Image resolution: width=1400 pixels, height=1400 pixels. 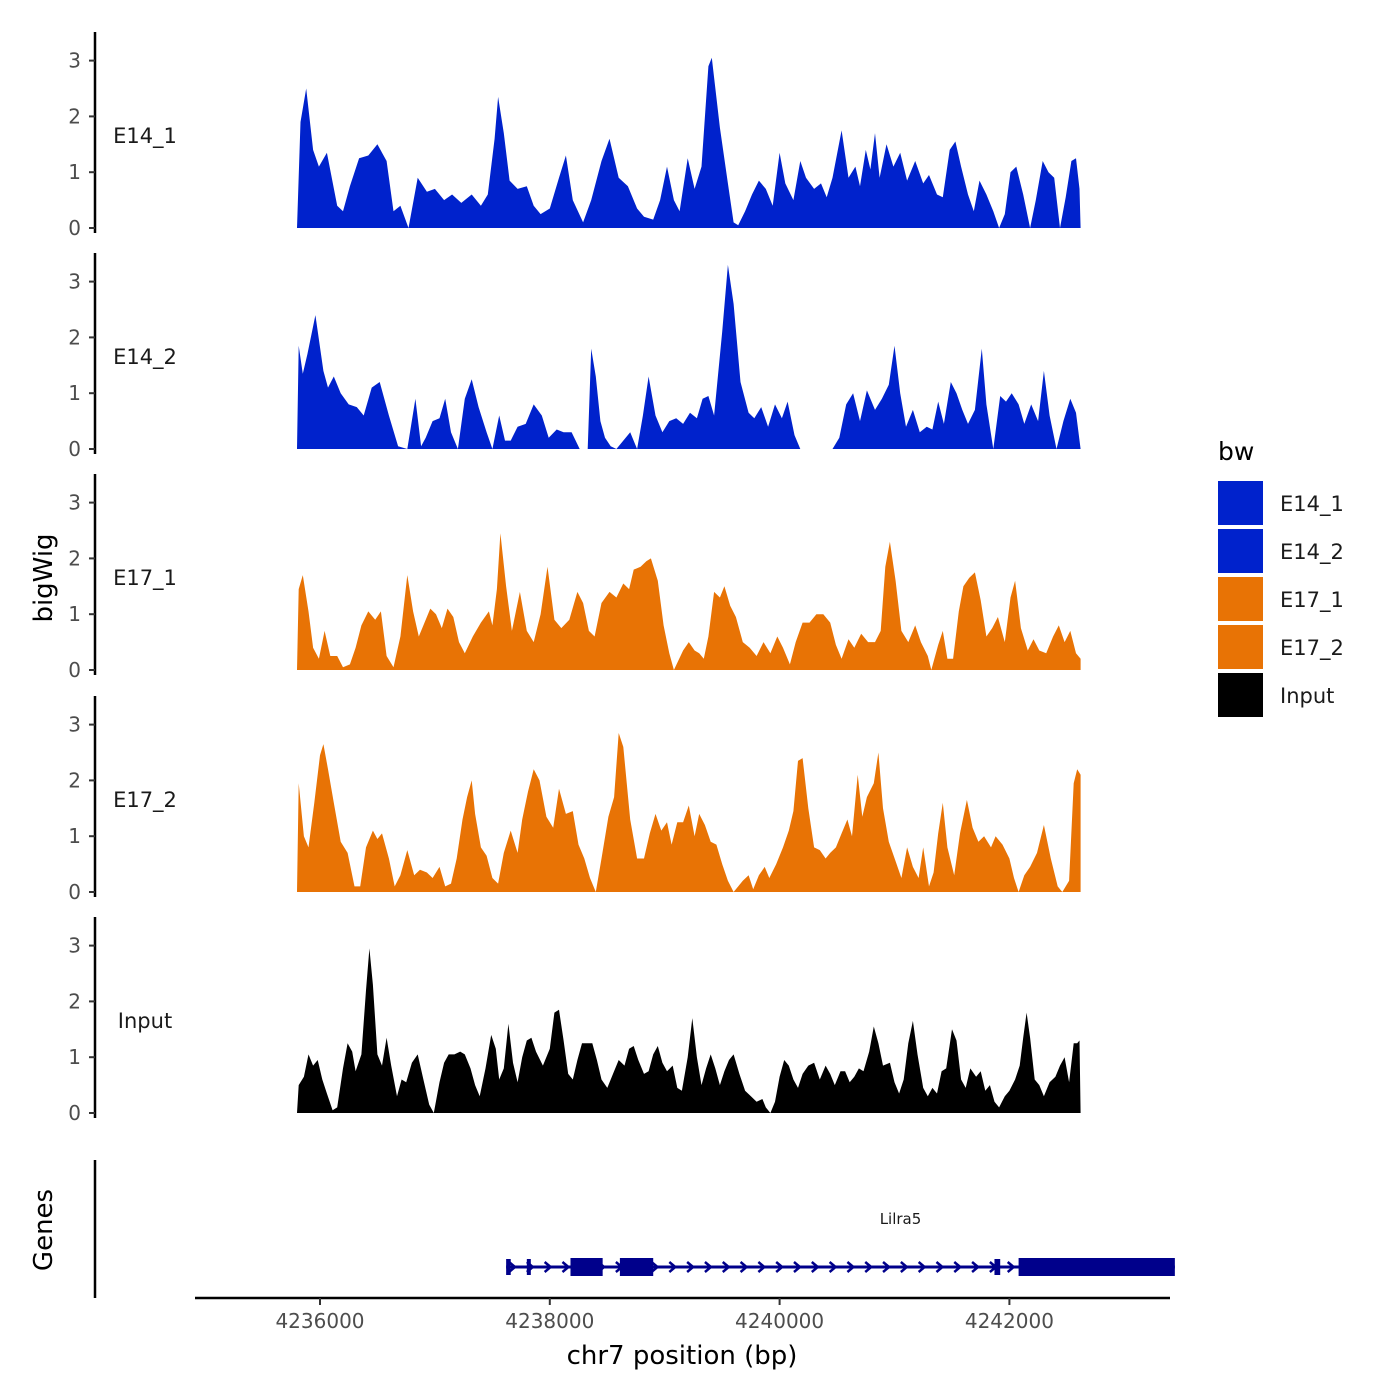 I want to click on track-E17_2: 0 1 2 3 E17_2, so click(x=574, y=800).